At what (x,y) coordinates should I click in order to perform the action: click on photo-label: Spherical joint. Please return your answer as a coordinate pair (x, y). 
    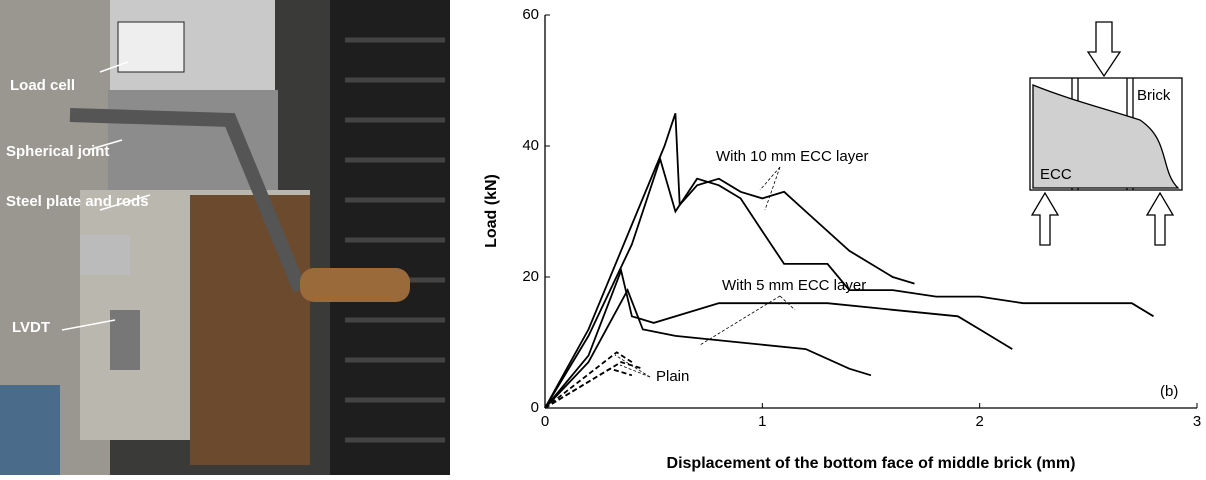
    Looking at the image, I should click on (57, 151).